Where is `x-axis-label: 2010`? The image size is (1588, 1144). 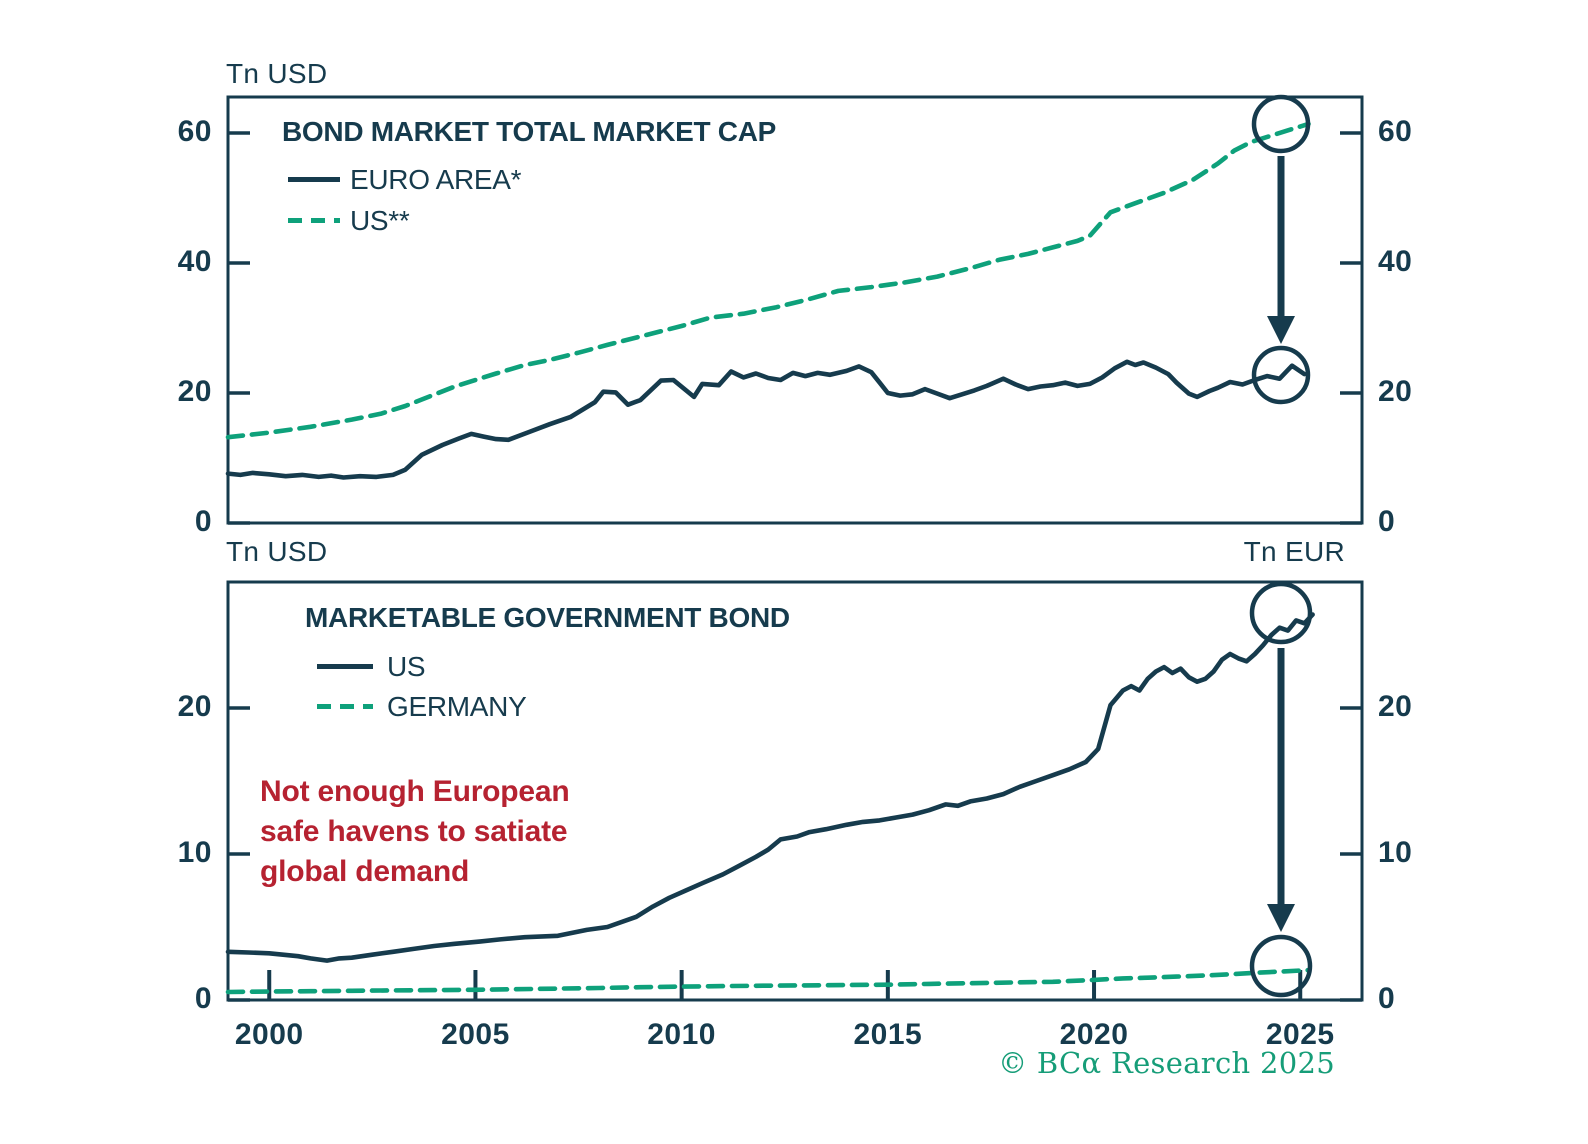 x-axis-label: 2010 is located at coordinates (681, 1034).